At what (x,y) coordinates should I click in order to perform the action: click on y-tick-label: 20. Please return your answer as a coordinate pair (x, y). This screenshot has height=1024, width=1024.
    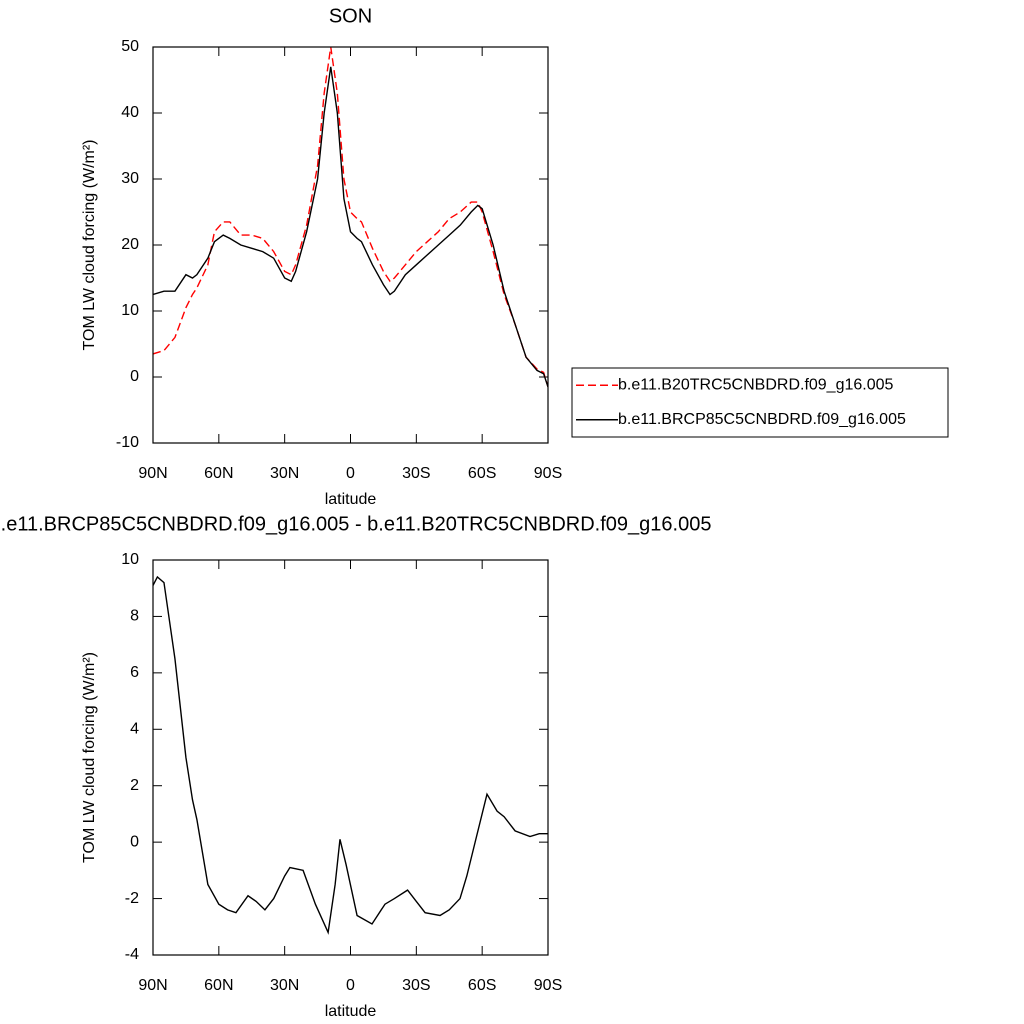
    Looking at the image, I should click on (130, 244).